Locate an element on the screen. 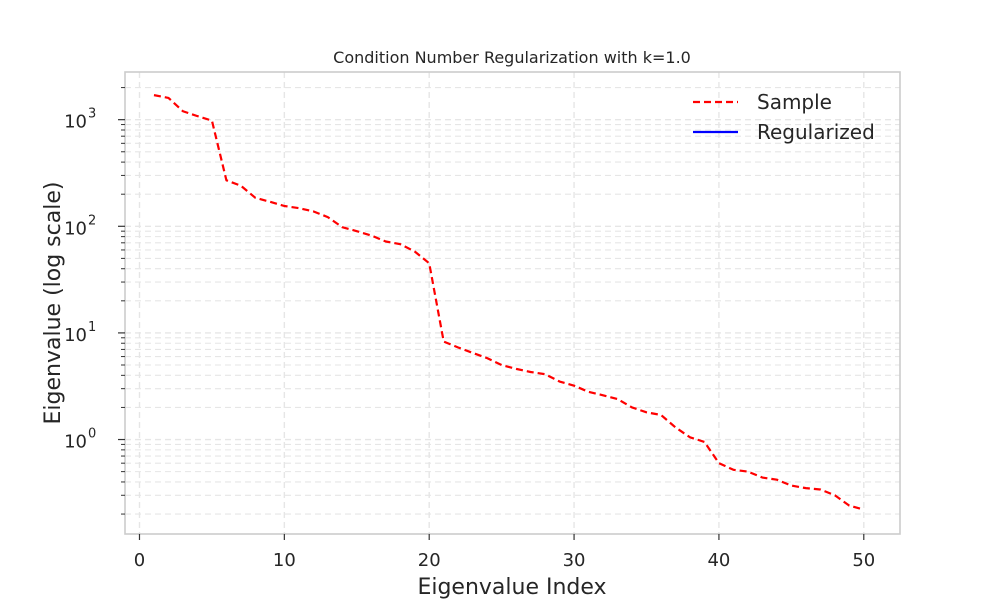 This screenshot has height=600, width=1000. y-tick-exponent: 2 is located at coordinates (92, 220).